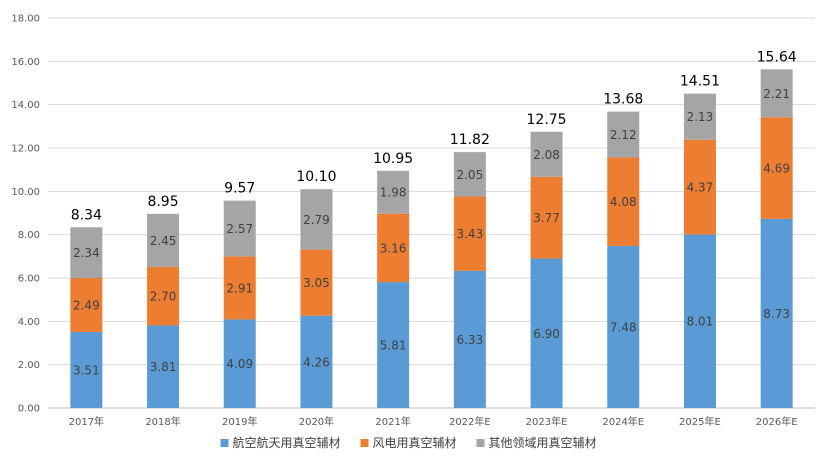 Image resolution: width=837 pixels, height=469 pixels. What do you see at coordinates (393, 159) in the screenshot?
I see `total-label: 10.95` at bounding box center [393, 159].